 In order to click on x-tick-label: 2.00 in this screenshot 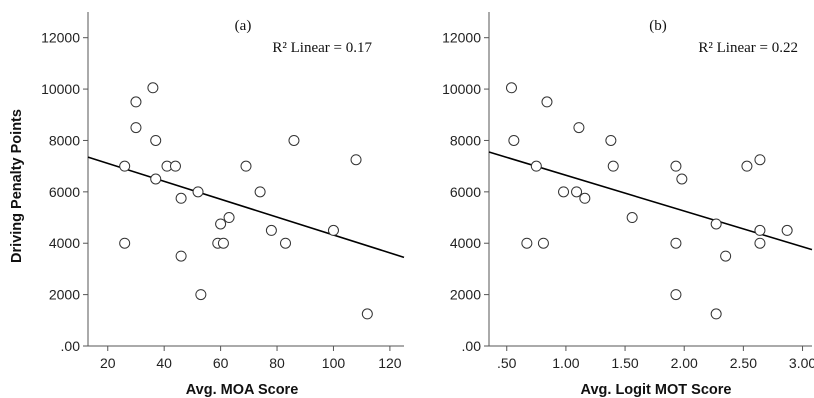, I will do `click(684, 363)`.